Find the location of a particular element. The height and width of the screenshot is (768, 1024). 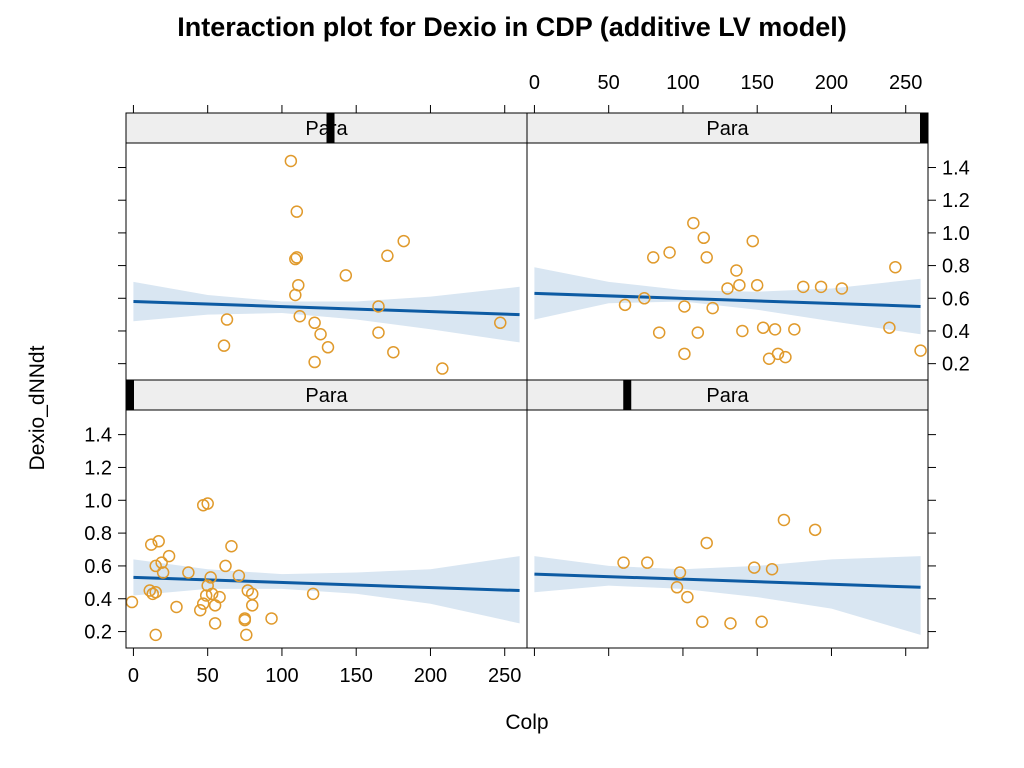

y-tick-label: 0.6 is located at coordinates (956, 299).